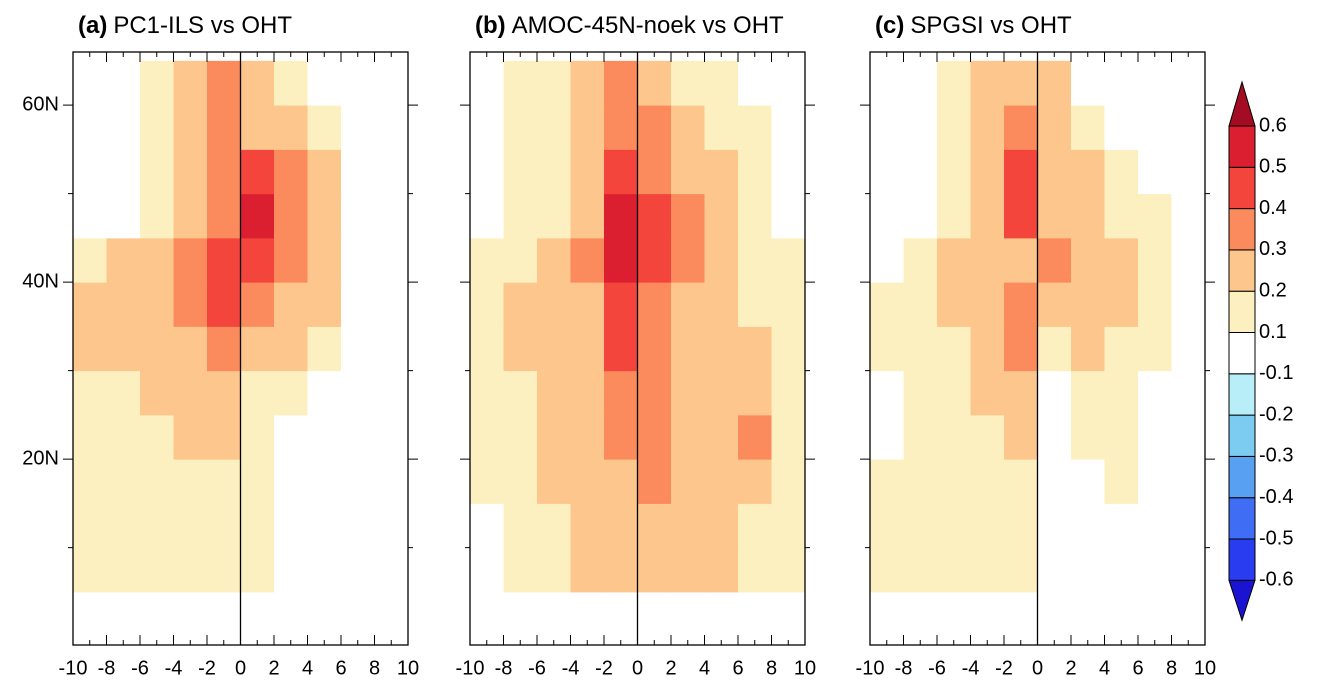  Describe the element at coordinates (1276, 580) in the screenshot. I see `colorbar-label: -0.6` at that location.